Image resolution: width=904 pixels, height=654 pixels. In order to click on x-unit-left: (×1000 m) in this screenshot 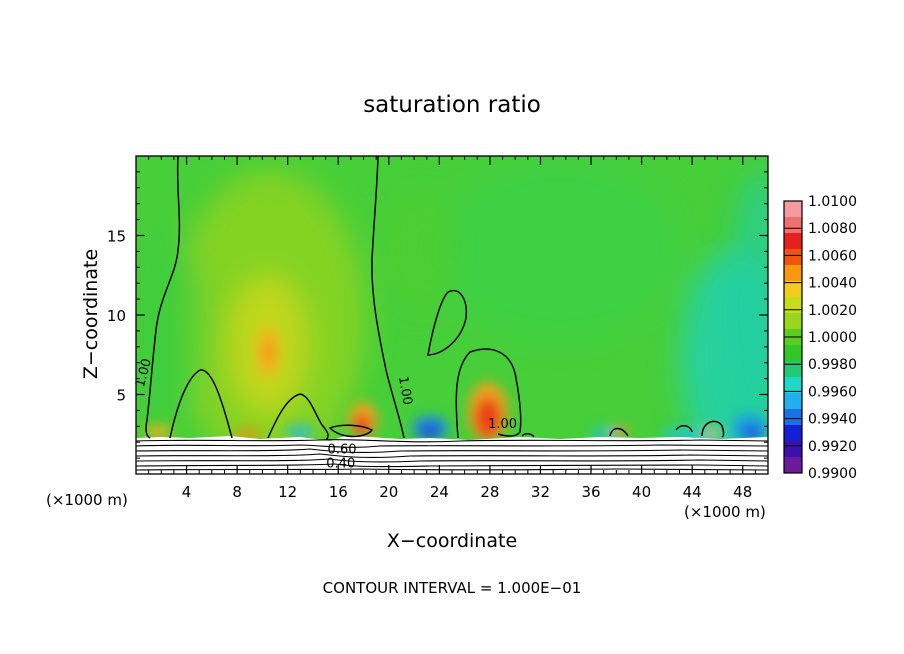, I will do `click(87, 500)`.